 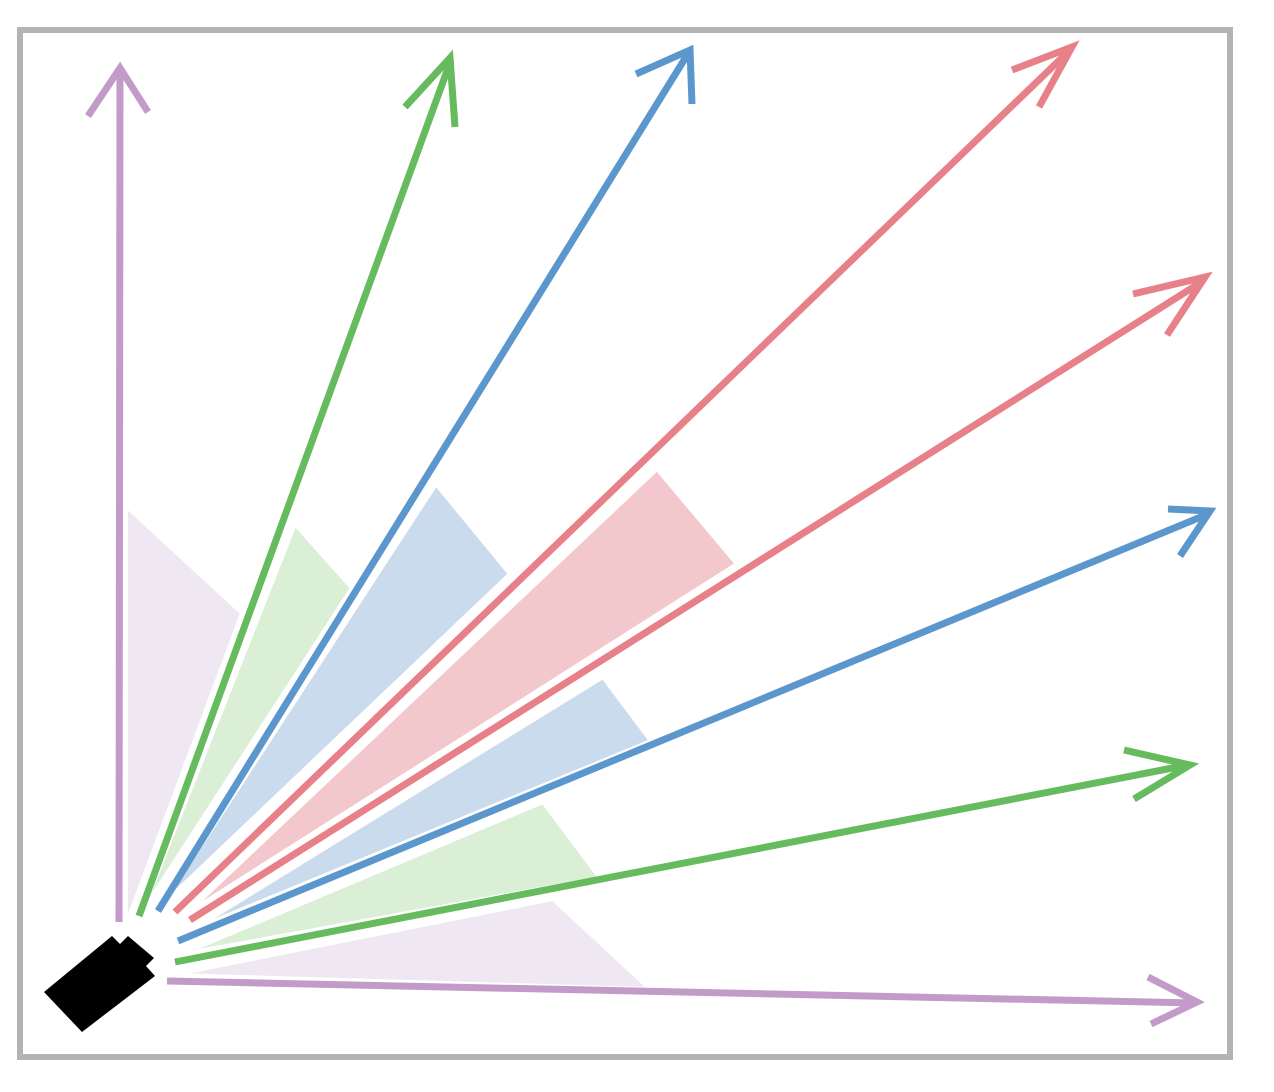 I want to click on cone-blue-upper, so click(x=336, y=693).